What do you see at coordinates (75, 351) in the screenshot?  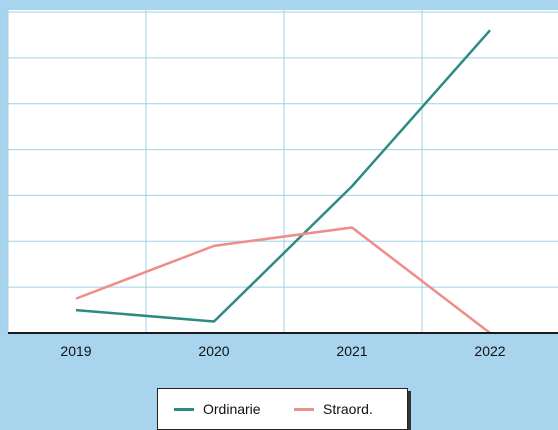 I see `x-tick-label-2019: 2019` at bounding box center [75, 351].